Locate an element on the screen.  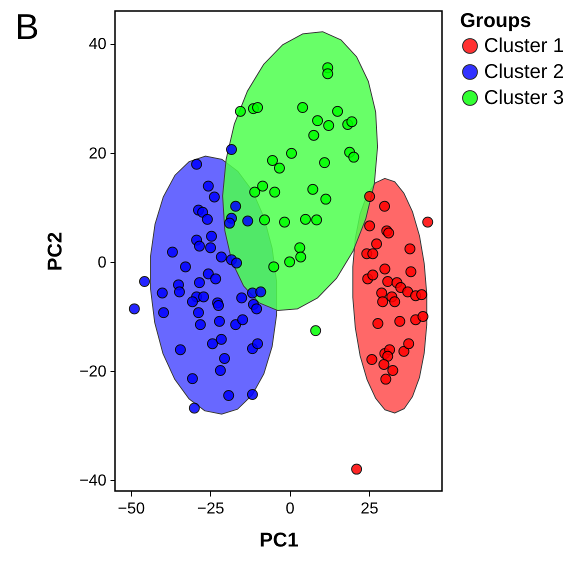
y-tick-label: −20 is located at coordinates (93, 372).